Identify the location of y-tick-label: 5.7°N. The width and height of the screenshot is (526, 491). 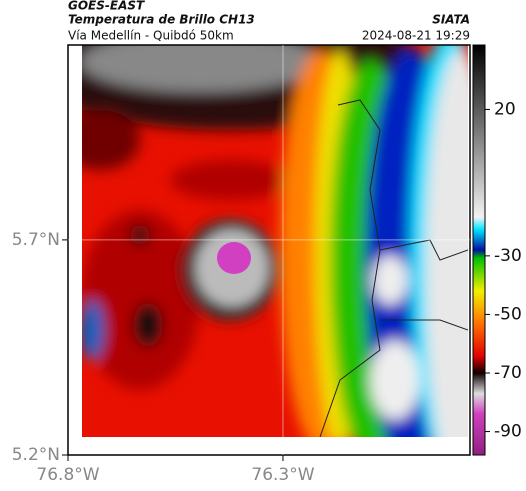
(36, 240).